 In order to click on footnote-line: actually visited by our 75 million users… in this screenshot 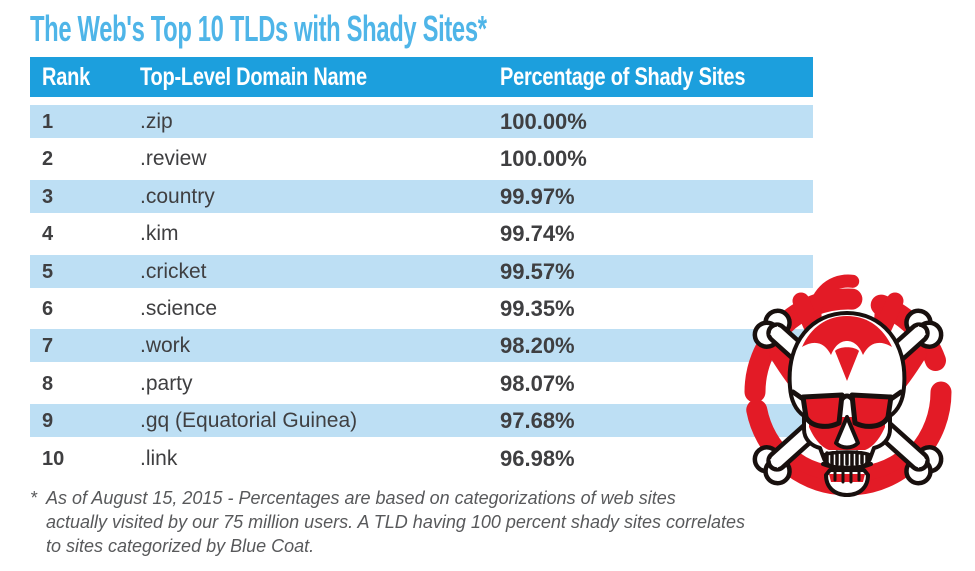, I will do `click(396, 522)`.